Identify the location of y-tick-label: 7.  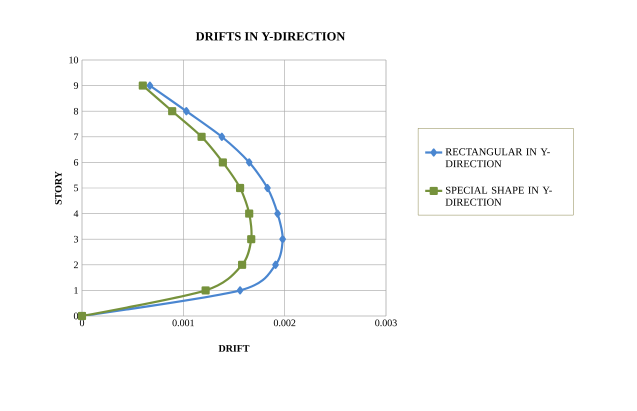
(76, 137).